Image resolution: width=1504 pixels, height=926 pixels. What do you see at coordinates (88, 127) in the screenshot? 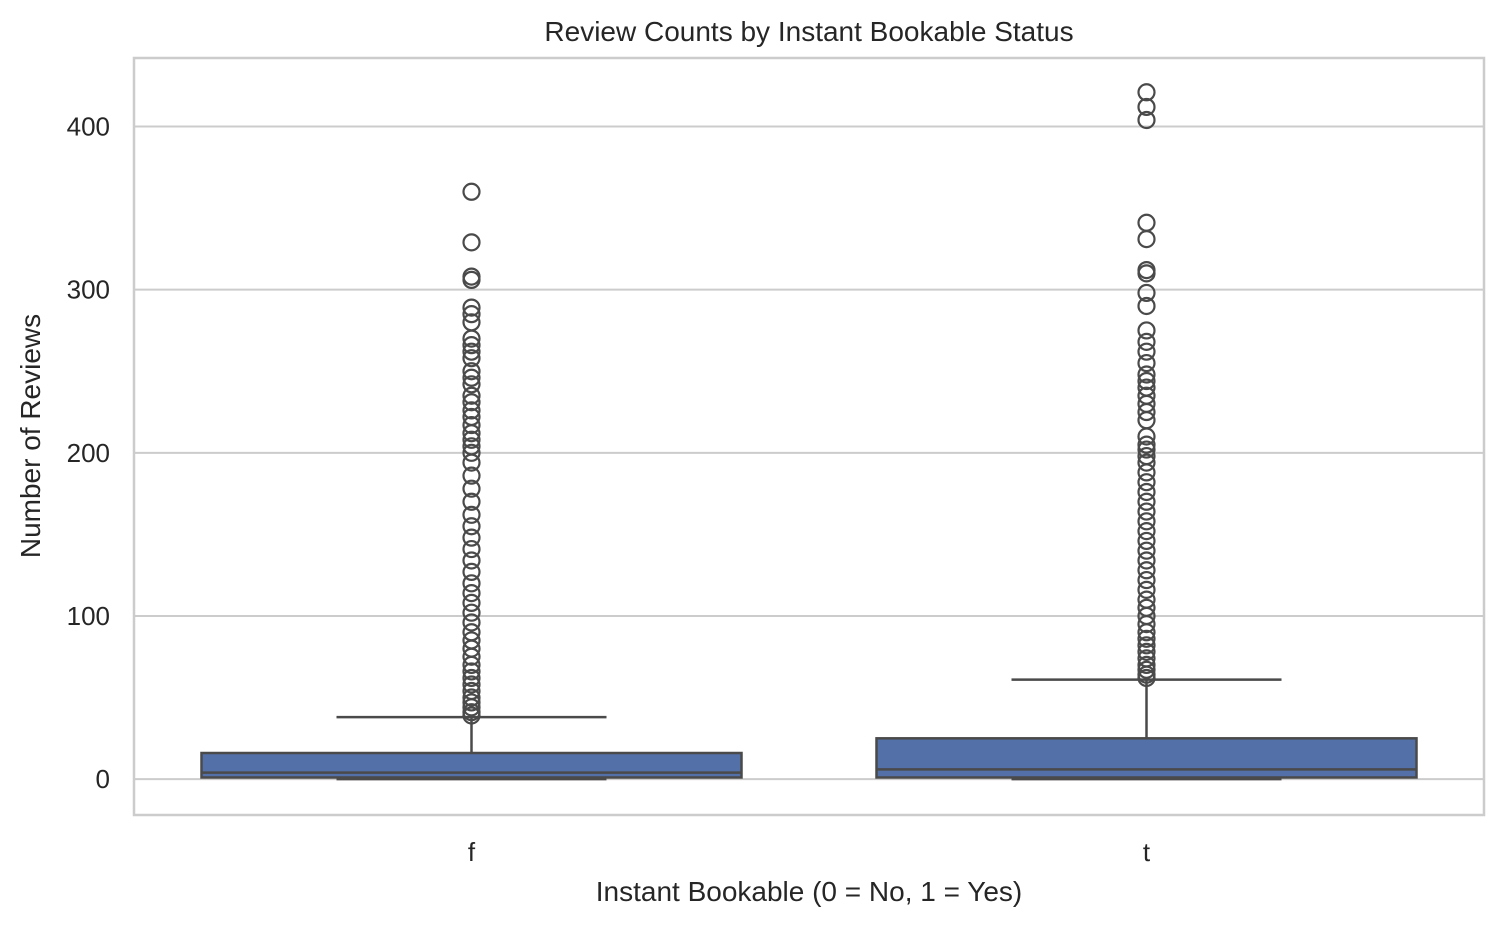
I see `y-tick-label: 400` at bounding box center [88, 127].